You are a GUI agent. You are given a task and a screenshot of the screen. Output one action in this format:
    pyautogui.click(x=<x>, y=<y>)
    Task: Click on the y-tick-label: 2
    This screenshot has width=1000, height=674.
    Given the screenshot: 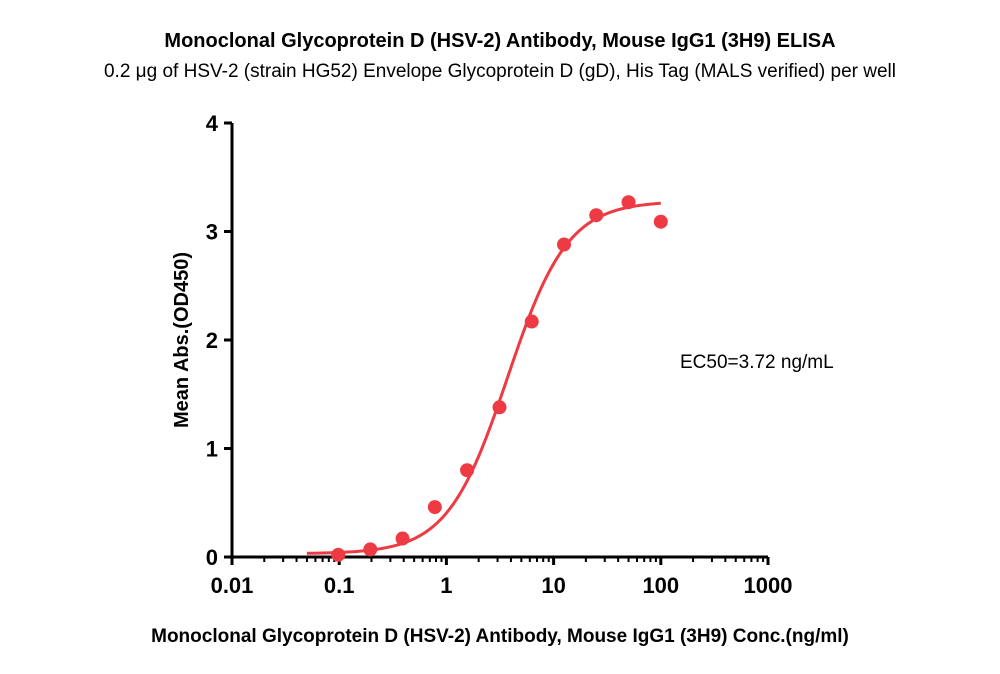 What is the action you would take?
    pyautogui.click(x=212, y=340)
    